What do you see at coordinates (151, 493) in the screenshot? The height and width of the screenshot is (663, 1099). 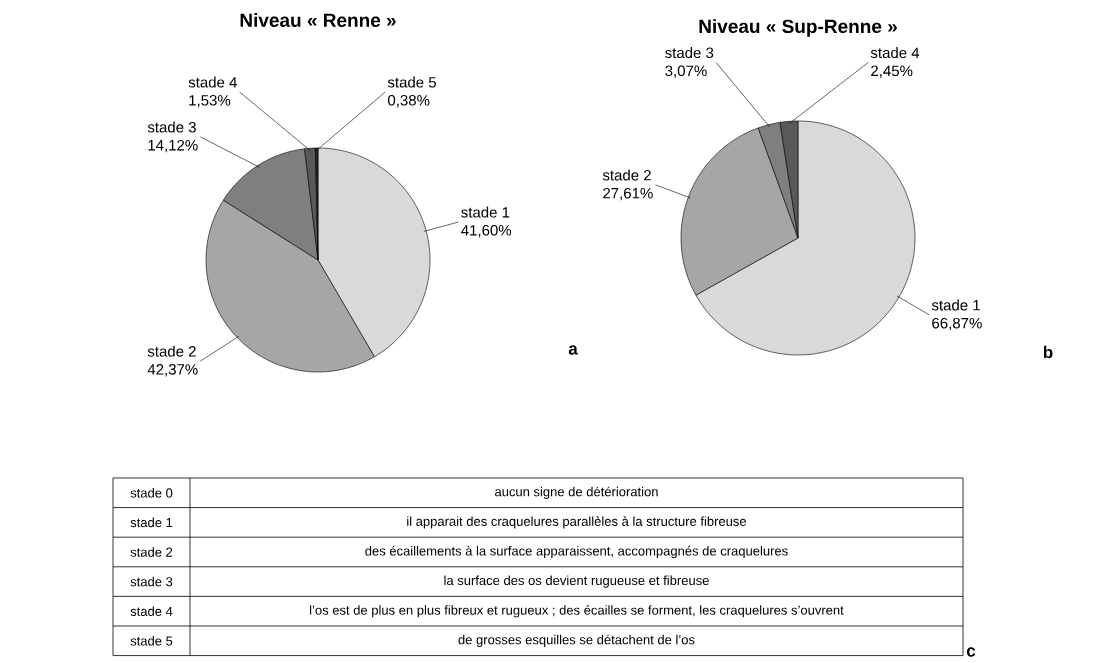 I see `category-label: stade 0` at bounding box center [151, 493].